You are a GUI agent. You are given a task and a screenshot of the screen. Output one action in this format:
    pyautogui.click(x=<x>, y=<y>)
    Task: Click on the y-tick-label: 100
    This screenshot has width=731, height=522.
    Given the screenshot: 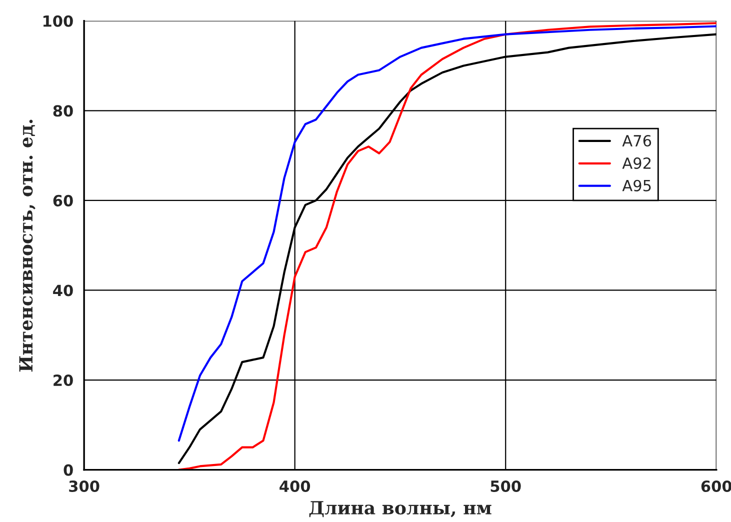 What is the action you would take?
    pyautogui.click(x=58, y=21)
    